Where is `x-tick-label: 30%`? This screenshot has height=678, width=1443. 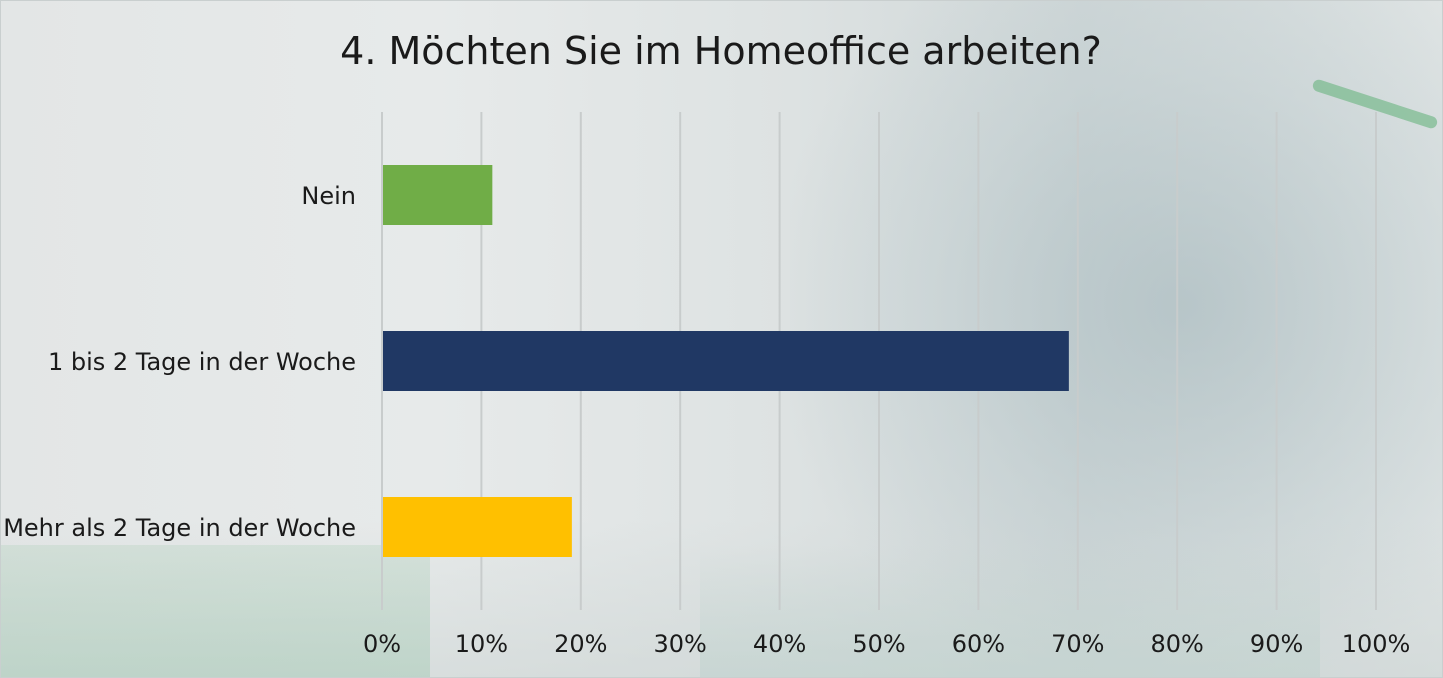
x-tick-label: 30% is located at coordinates (680, 644).